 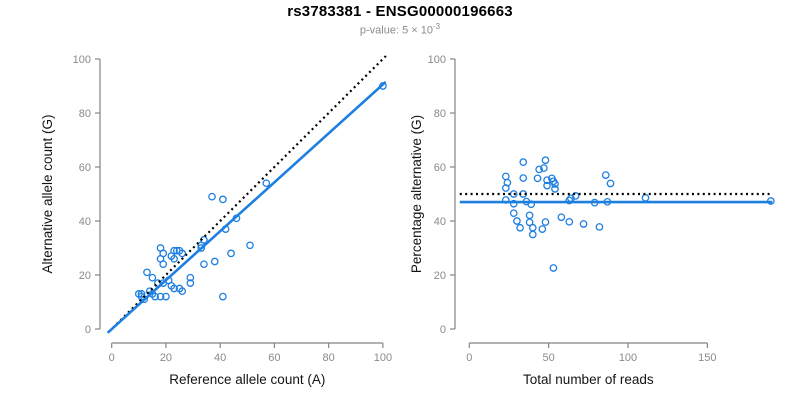 I want to click on x-tick-label: 150, so click(x=707, y=358).